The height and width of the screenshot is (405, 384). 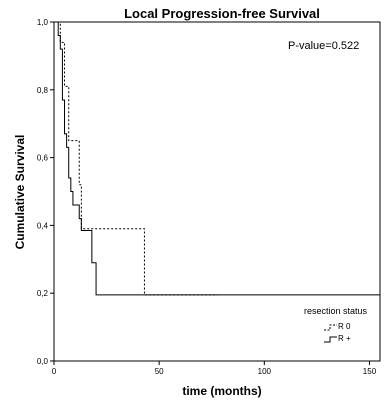 I want to click on x-tick-label: 0, so click(x=54, y=371).